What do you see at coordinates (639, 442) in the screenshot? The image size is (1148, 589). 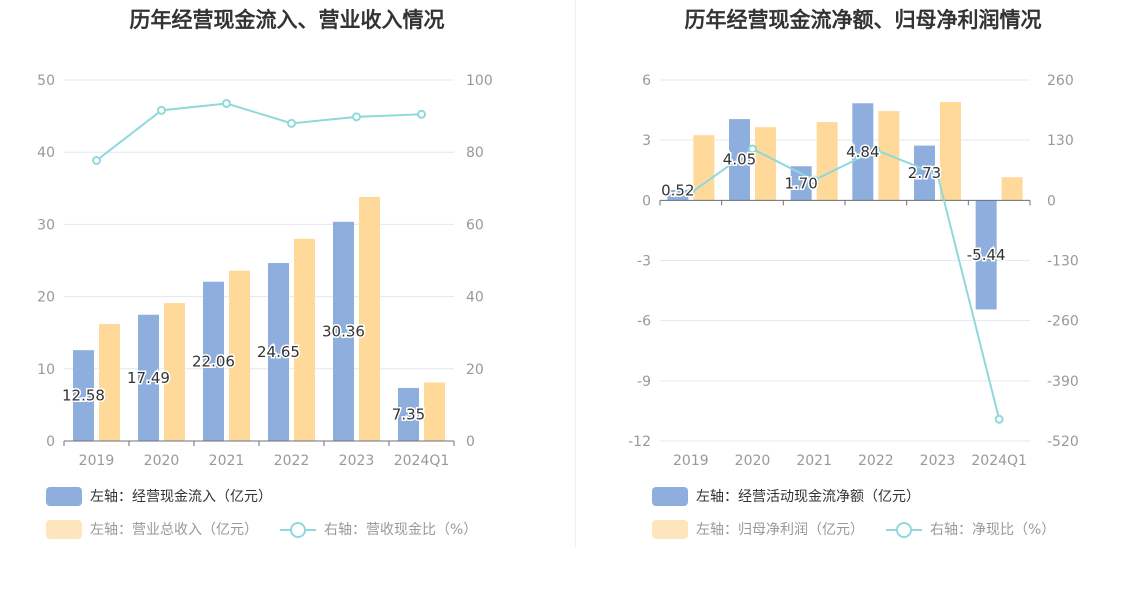 I see `left-axis-tick-label: -12` at bounding box center [639, 442].